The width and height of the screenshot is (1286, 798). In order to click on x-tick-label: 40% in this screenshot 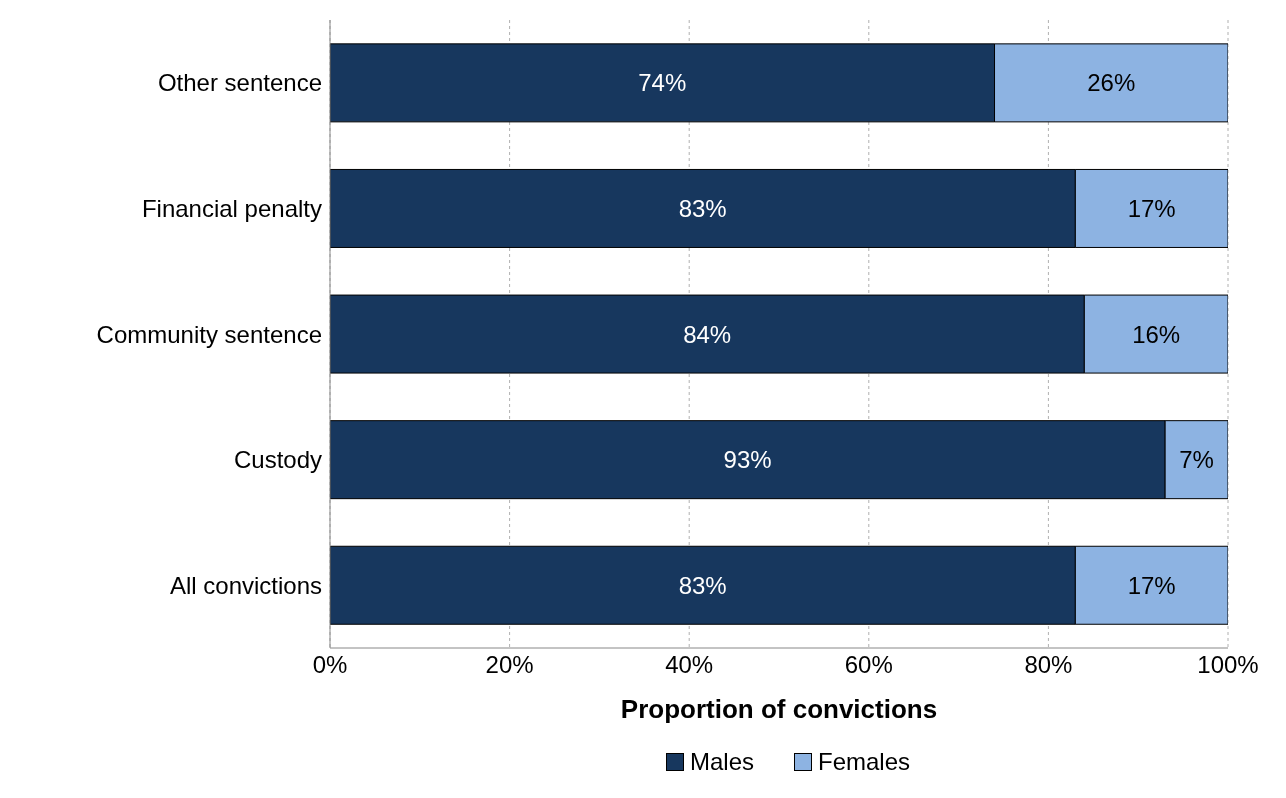, I will do `click(689, 665)`.